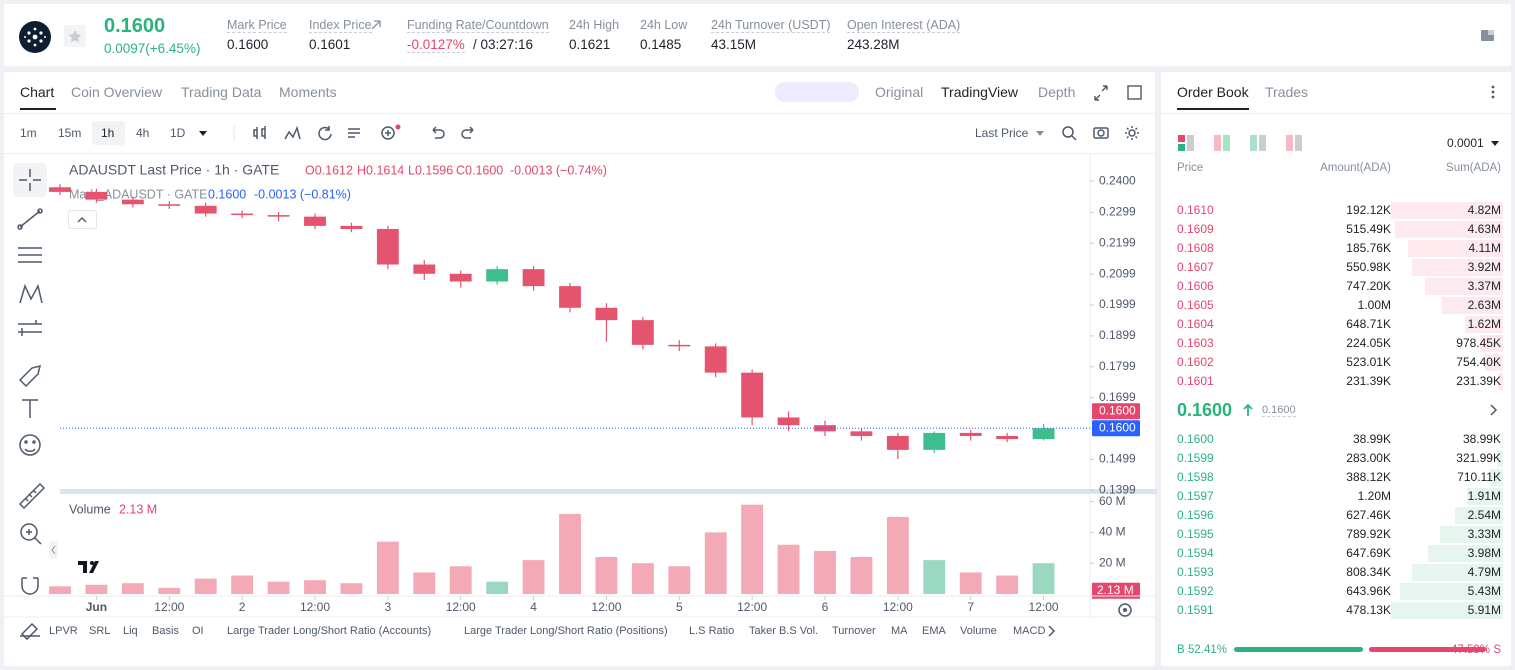 The image size is (1515, 670). Describe the element at coordinates (1195, 324) in the screenshot. I see `order-price: 0.1604` at that location.